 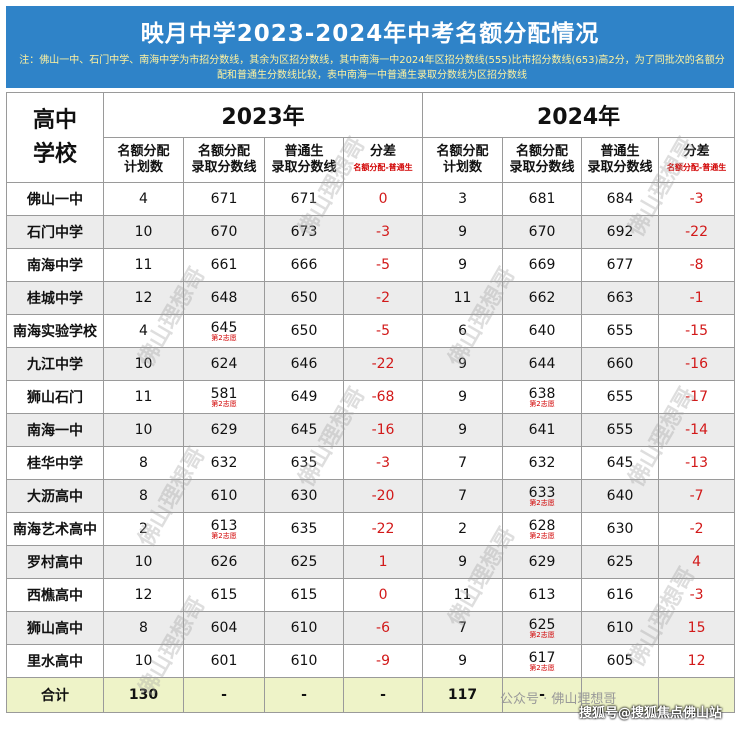 What do you see at coordinates (304, 232) in the screenshot?
I see `cell-n23: 673` at bounding box center [304, 232].